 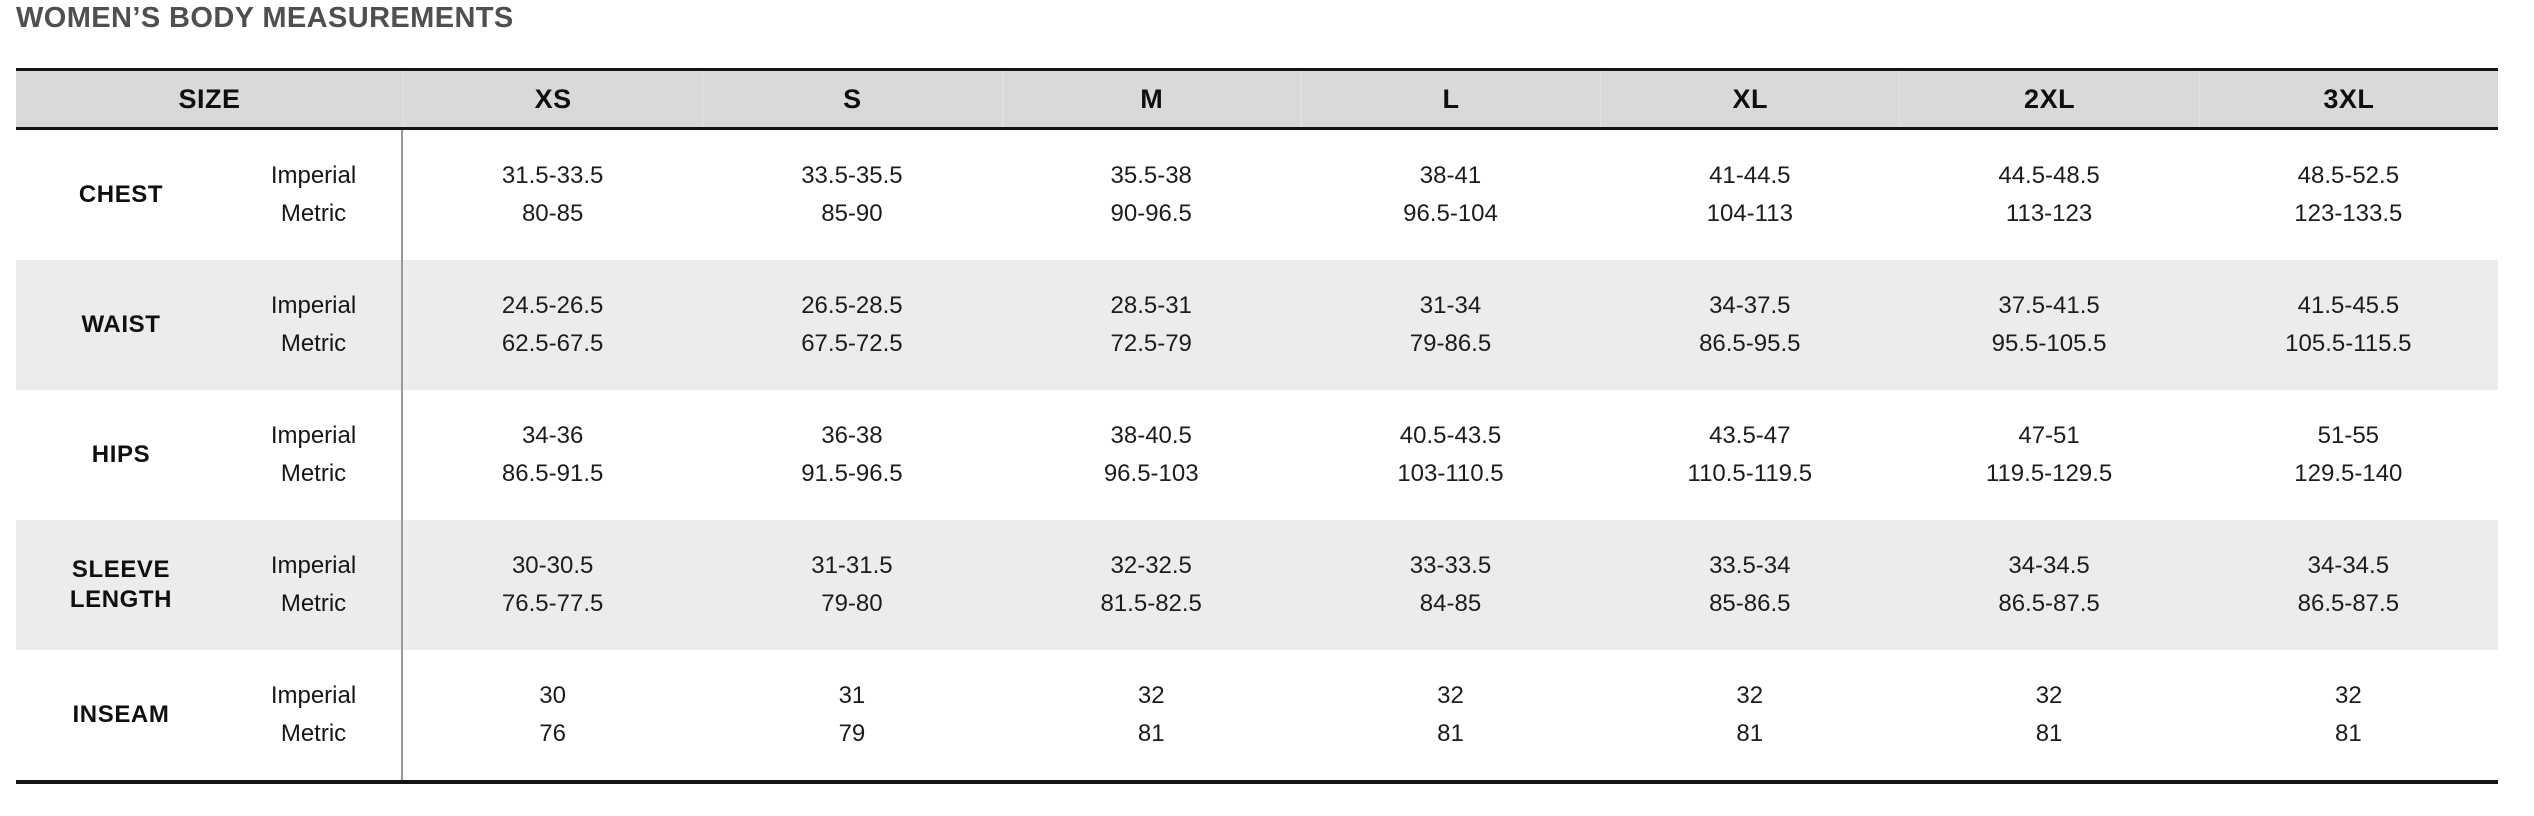 I want to click on row-label-cell: SLEEVE LENGTH, so click(x=121, y=585).